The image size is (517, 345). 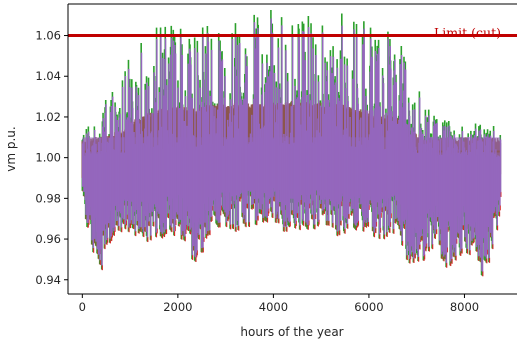 What do you see at coordinates (464, 307) in the screenshot?
I see `x-tick-label: 8000` at bounding box center [464, 307].